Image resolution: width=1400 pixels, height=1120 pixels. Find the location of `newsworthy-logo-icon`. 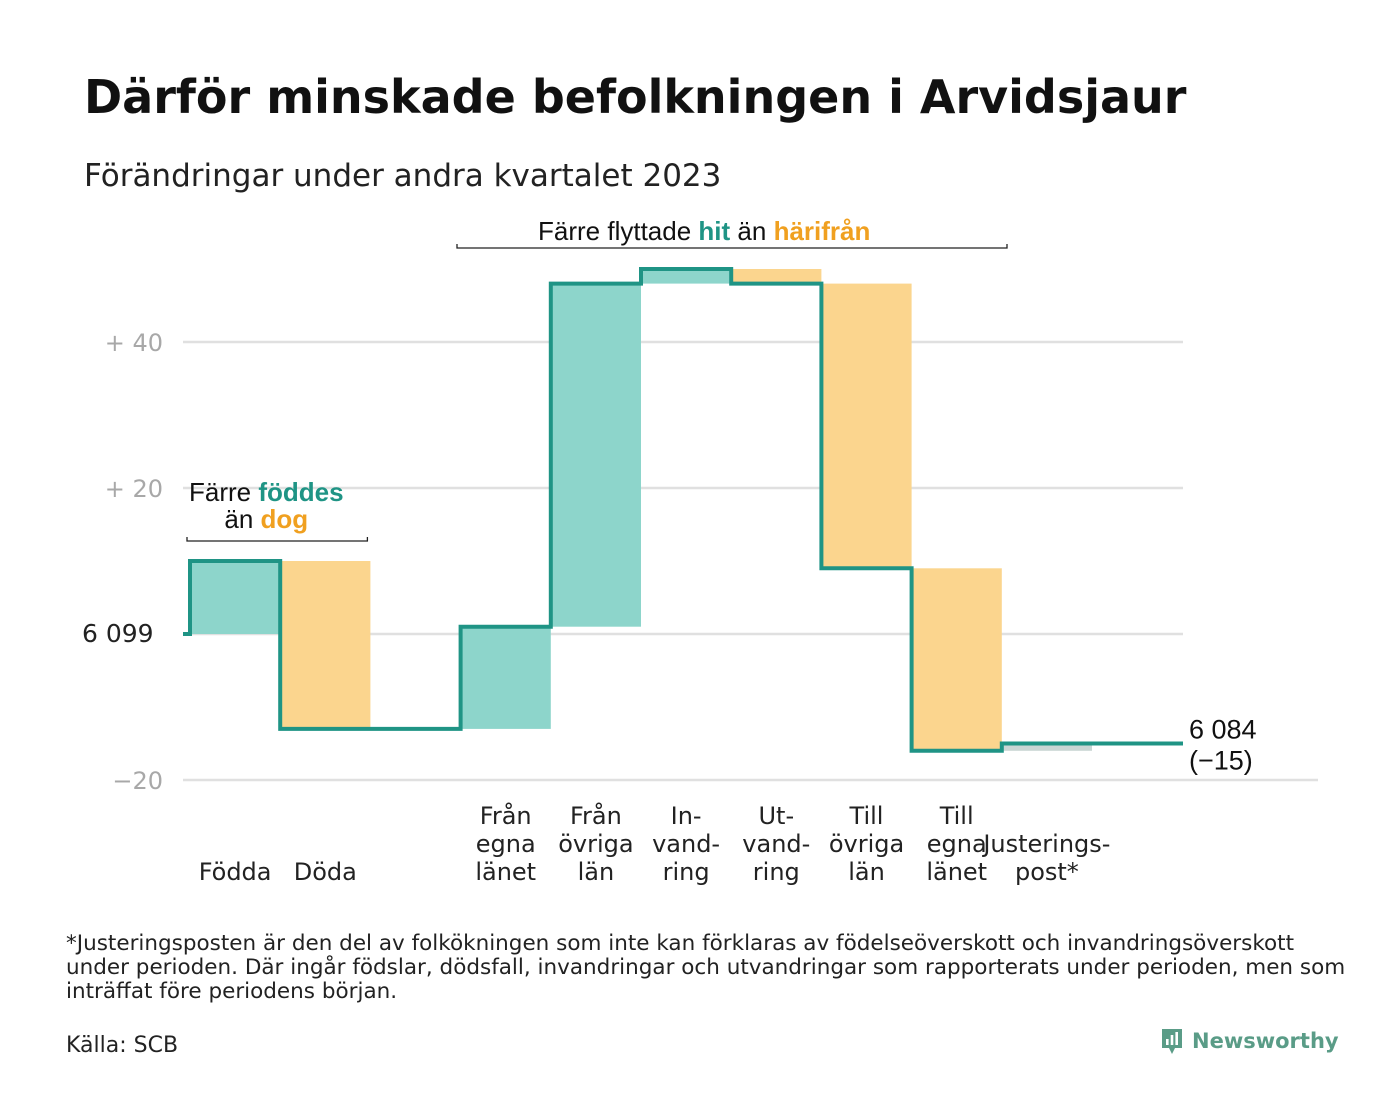

newsworthy-logo-icon is located at coordinates (1172, 1041).